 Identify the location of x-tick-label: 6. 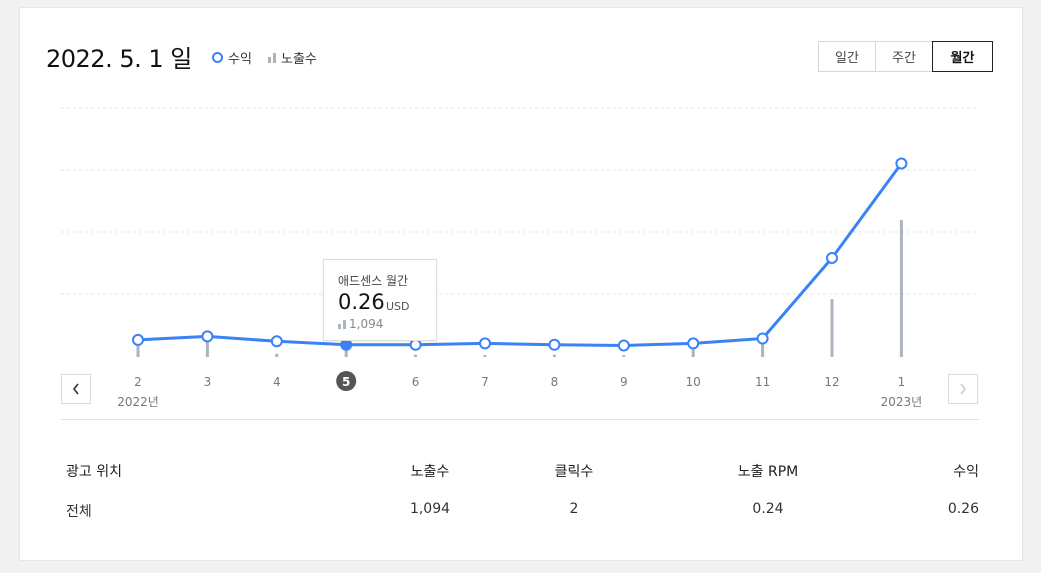
(416, 382).